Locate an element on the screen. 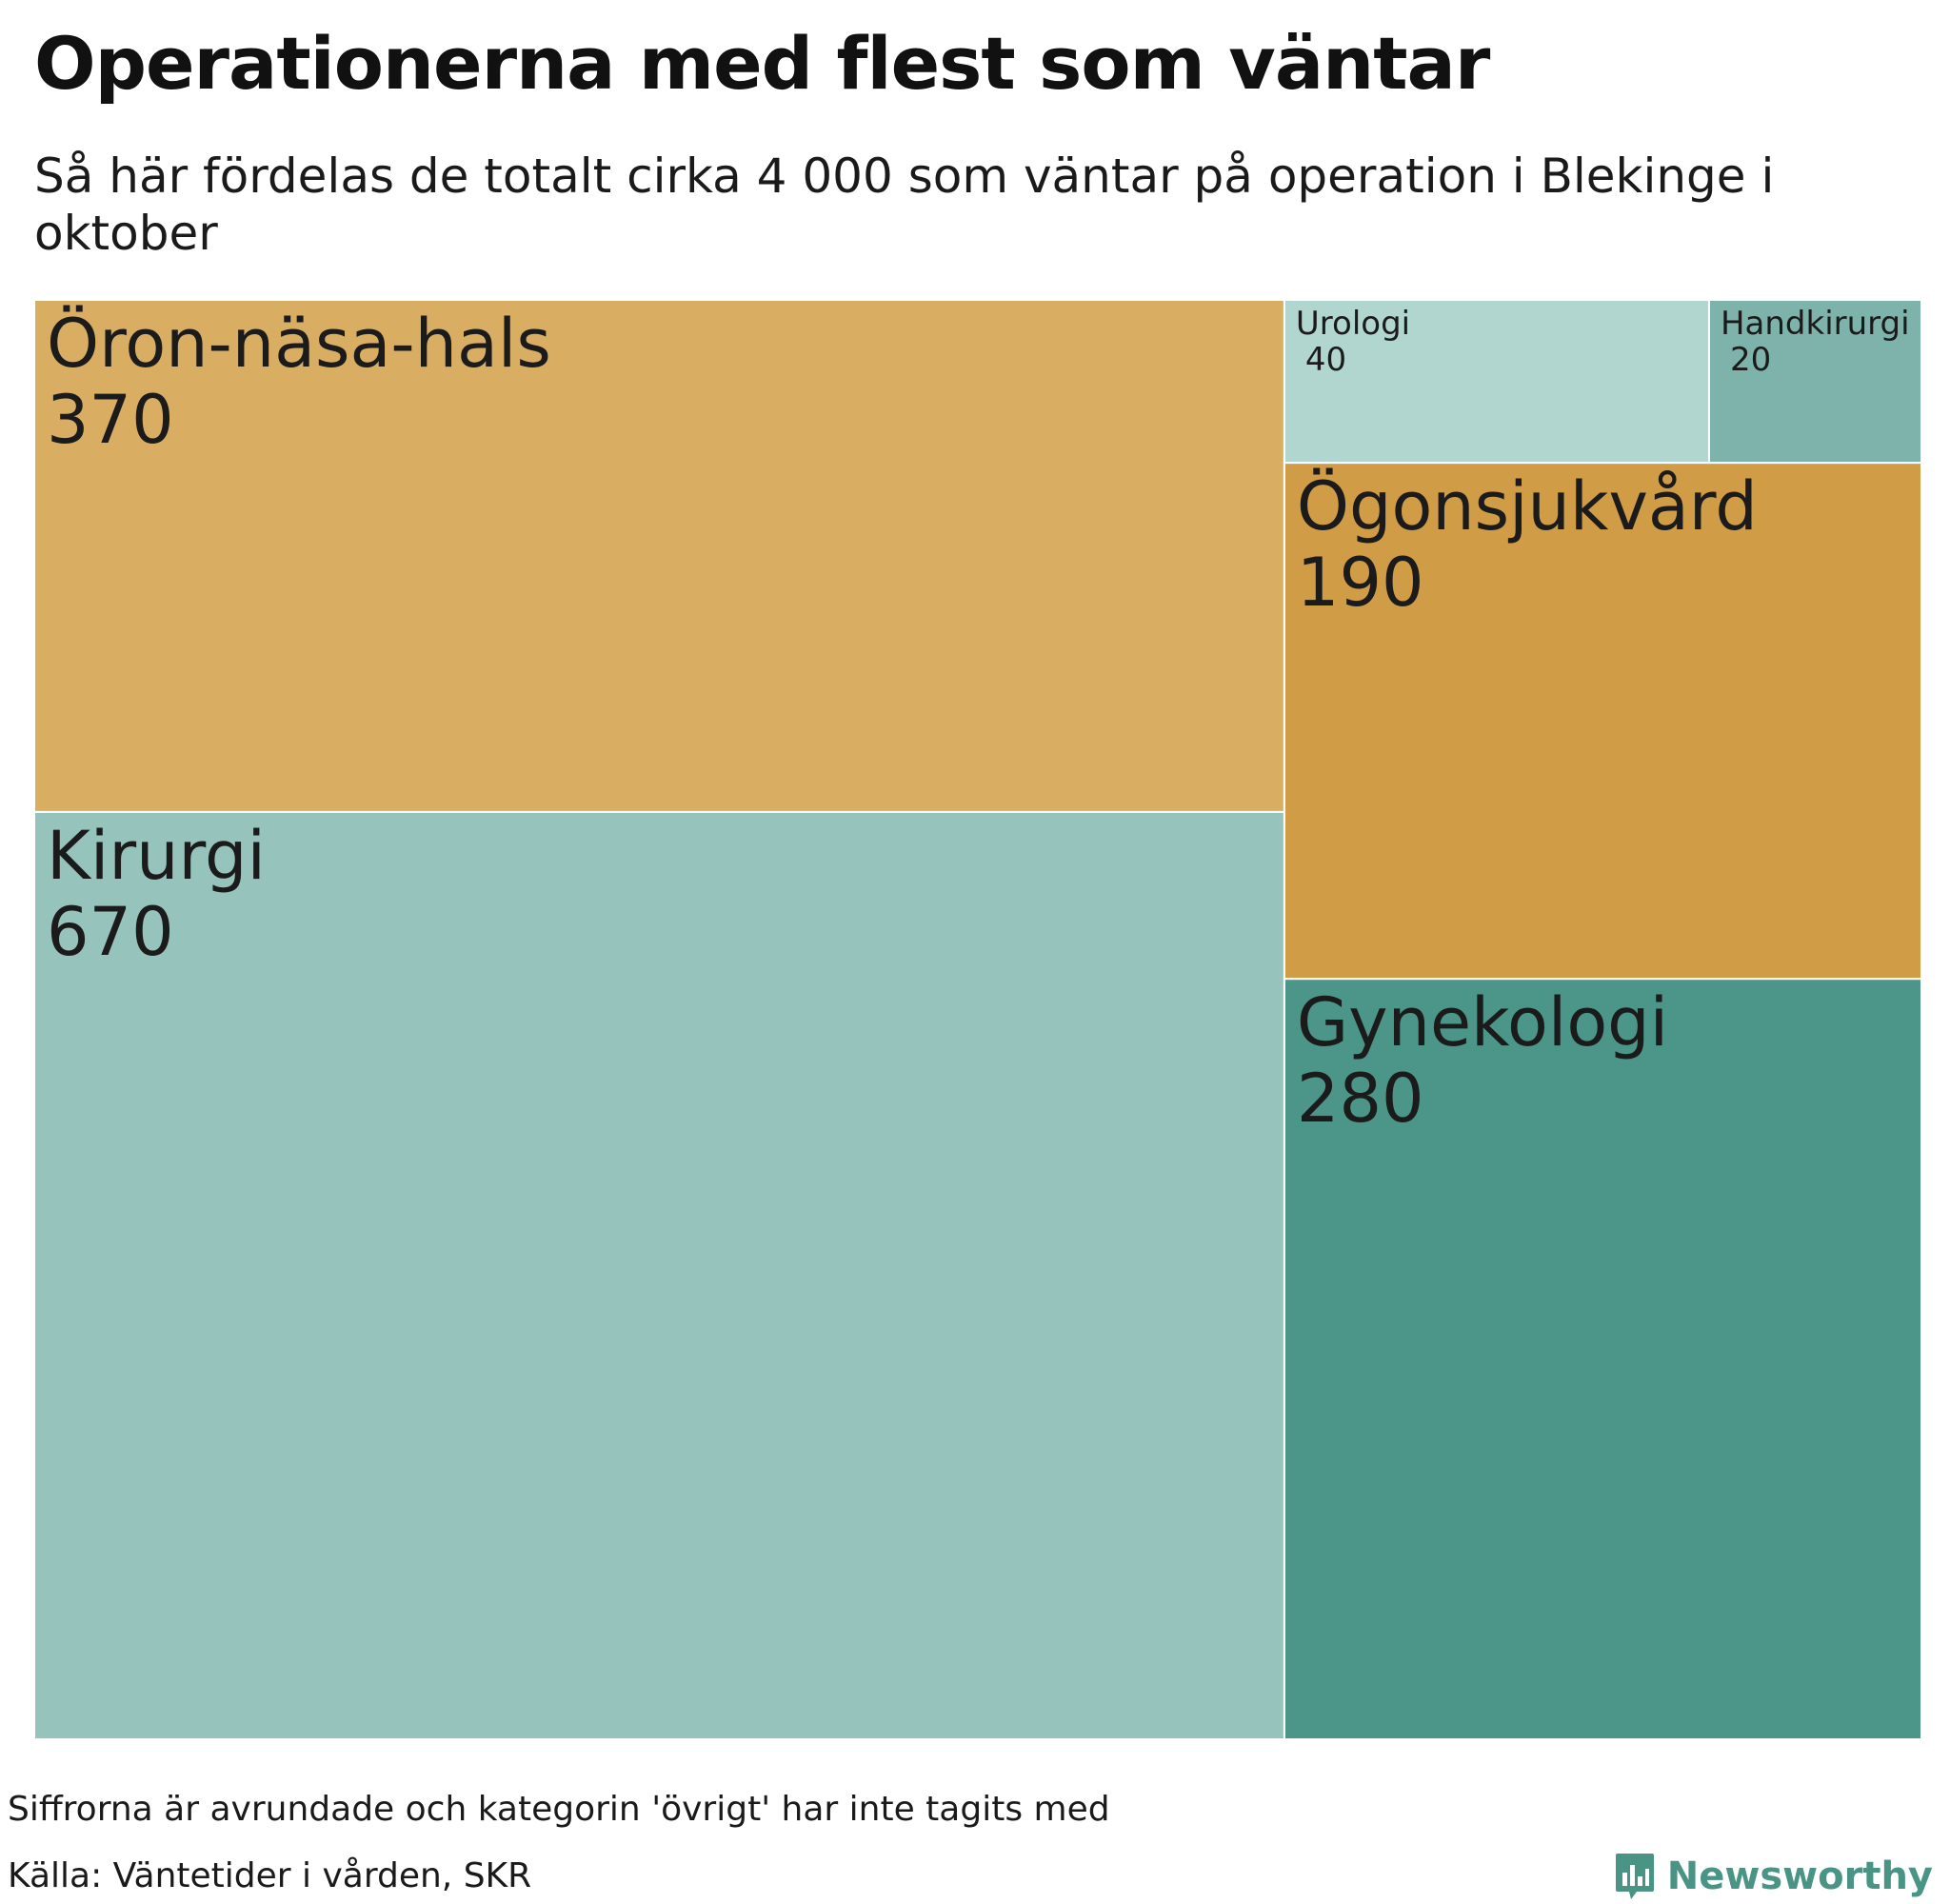 This screenshot has height=1904, width=1950. tile-label-urologi: Urologi is located at coordinates (1353, 324).